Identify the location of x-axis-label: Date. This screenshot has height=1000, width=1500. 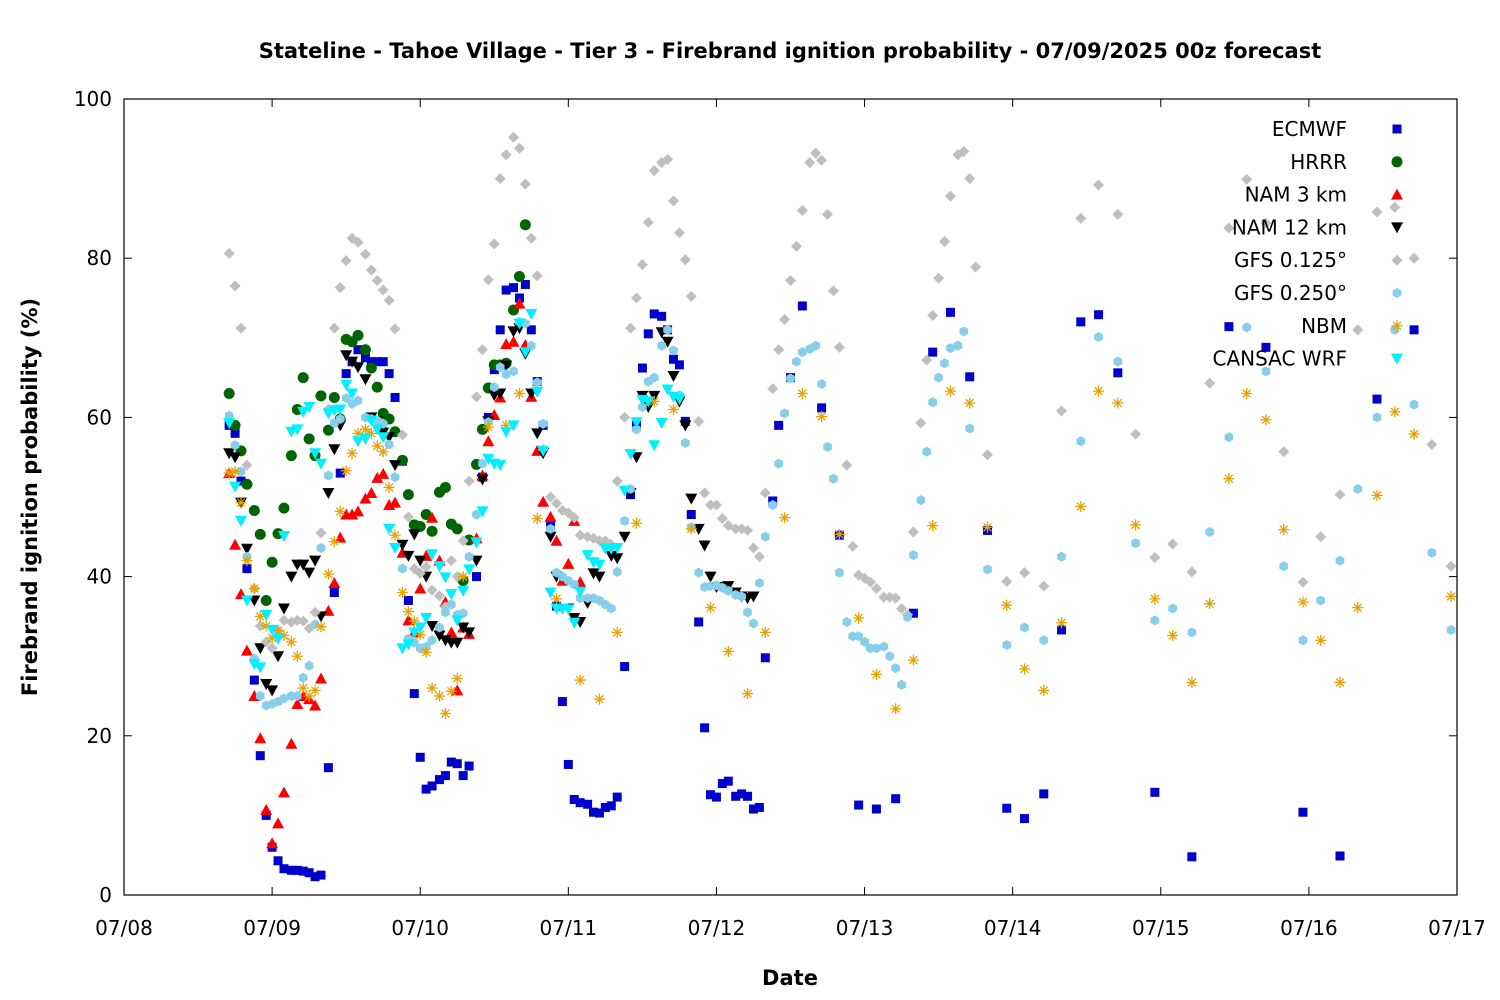
(790, 978).